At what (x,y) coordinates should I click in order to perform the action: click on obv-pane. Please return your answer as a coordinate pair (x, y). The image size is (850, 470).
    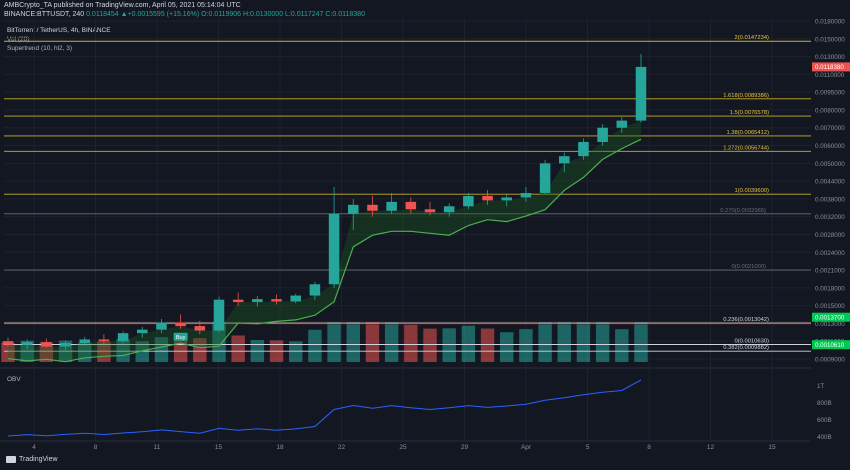
    Looking at the image, I should click on (324, 408).